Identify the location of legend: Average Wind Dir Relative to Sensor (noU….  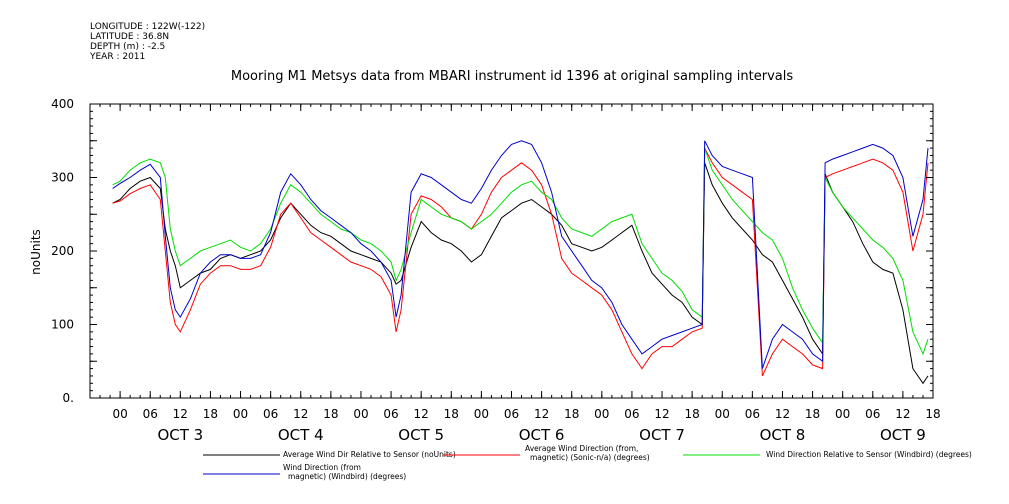
(587, 462).